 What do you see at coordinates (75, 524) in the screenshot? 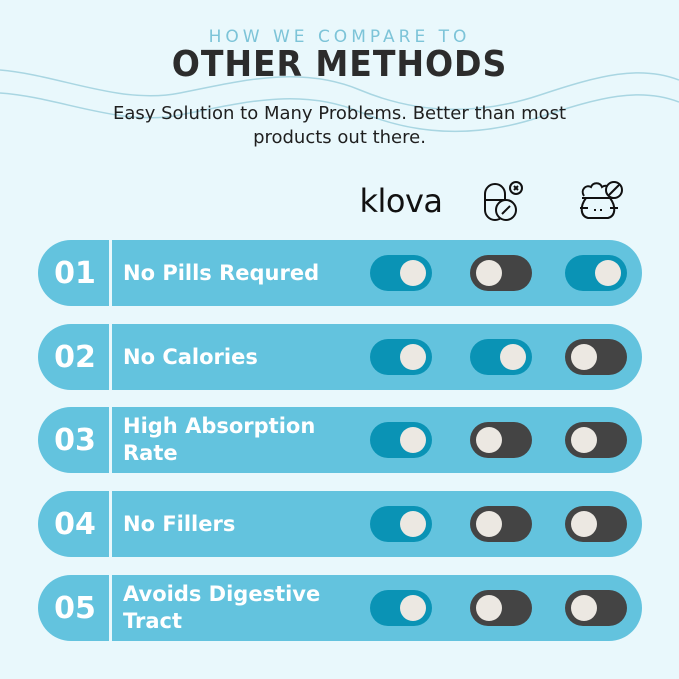
I see `row-number: 04` at bounding box center [75, 524].